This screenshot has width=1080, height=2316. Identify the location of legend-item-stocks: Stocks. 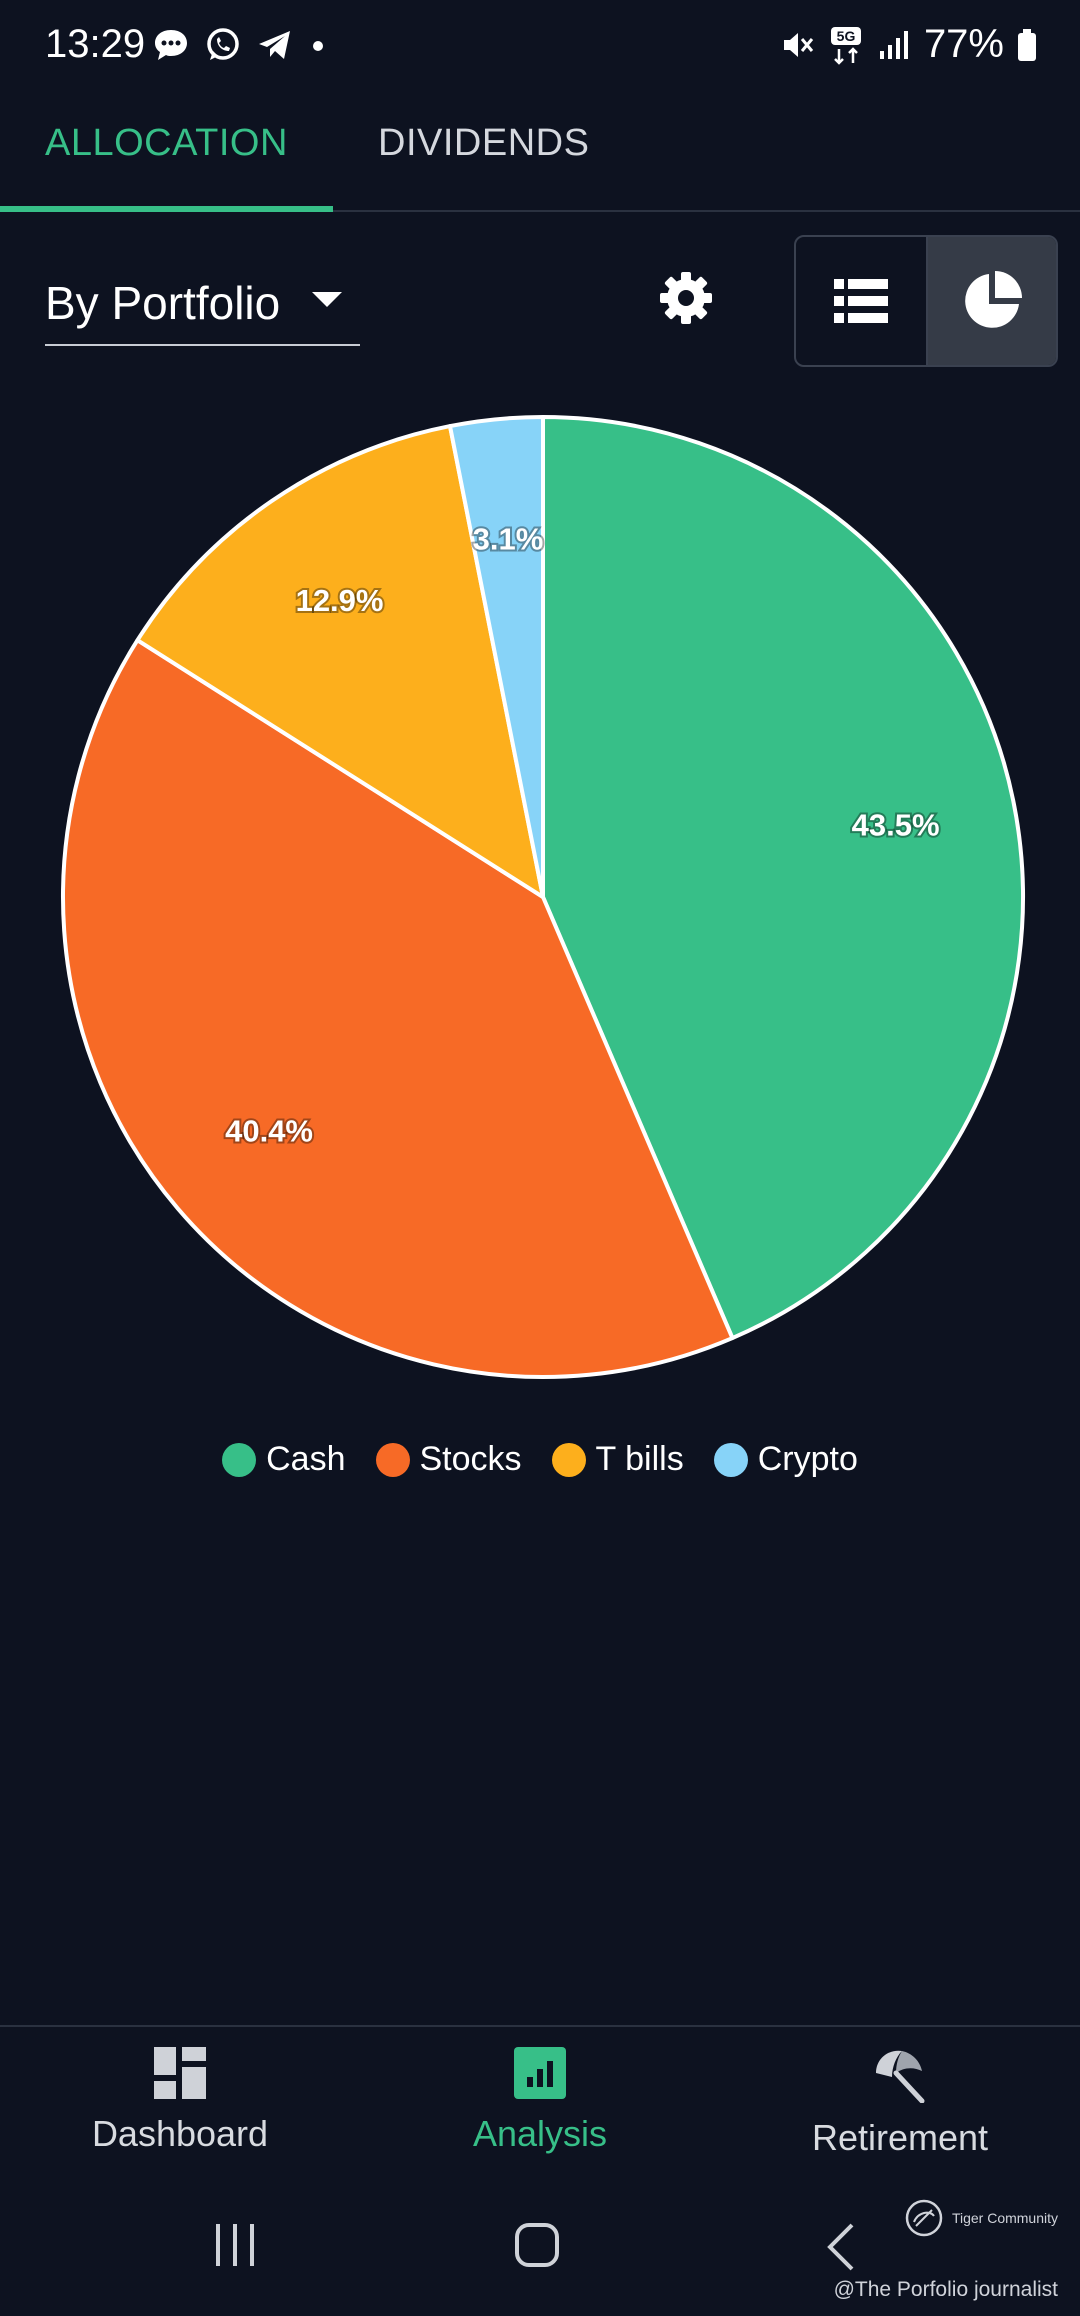
(448, 1459).